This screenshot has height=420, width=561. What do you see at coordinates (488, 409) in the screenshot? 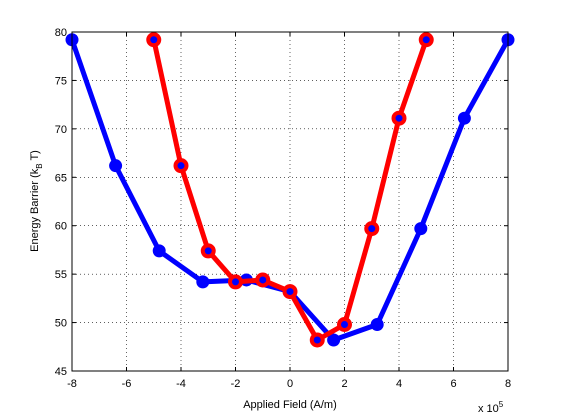
I see `x-exponent-base: x 10` at bounding box center [488, 409].